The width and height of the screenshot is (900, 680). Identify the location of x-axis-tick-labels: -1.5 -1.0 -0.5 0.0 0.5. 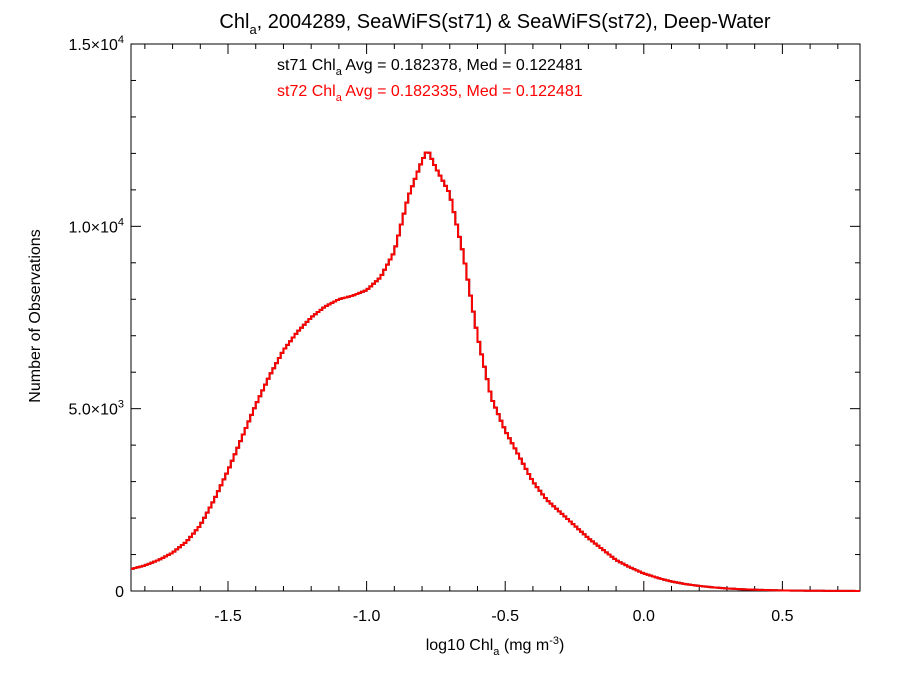
(503, 616).